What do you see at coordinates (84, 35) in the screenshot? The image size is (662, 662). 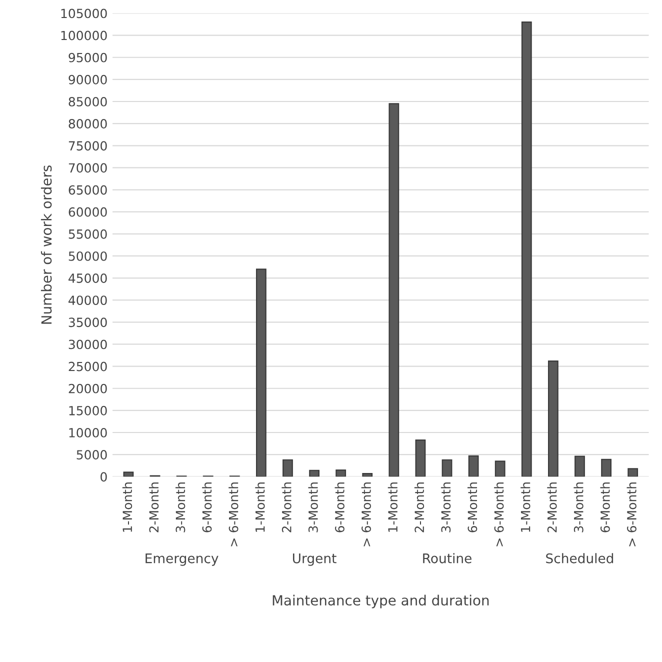 I see `y-tick-label: 100000` at bounding box center [84, 35].